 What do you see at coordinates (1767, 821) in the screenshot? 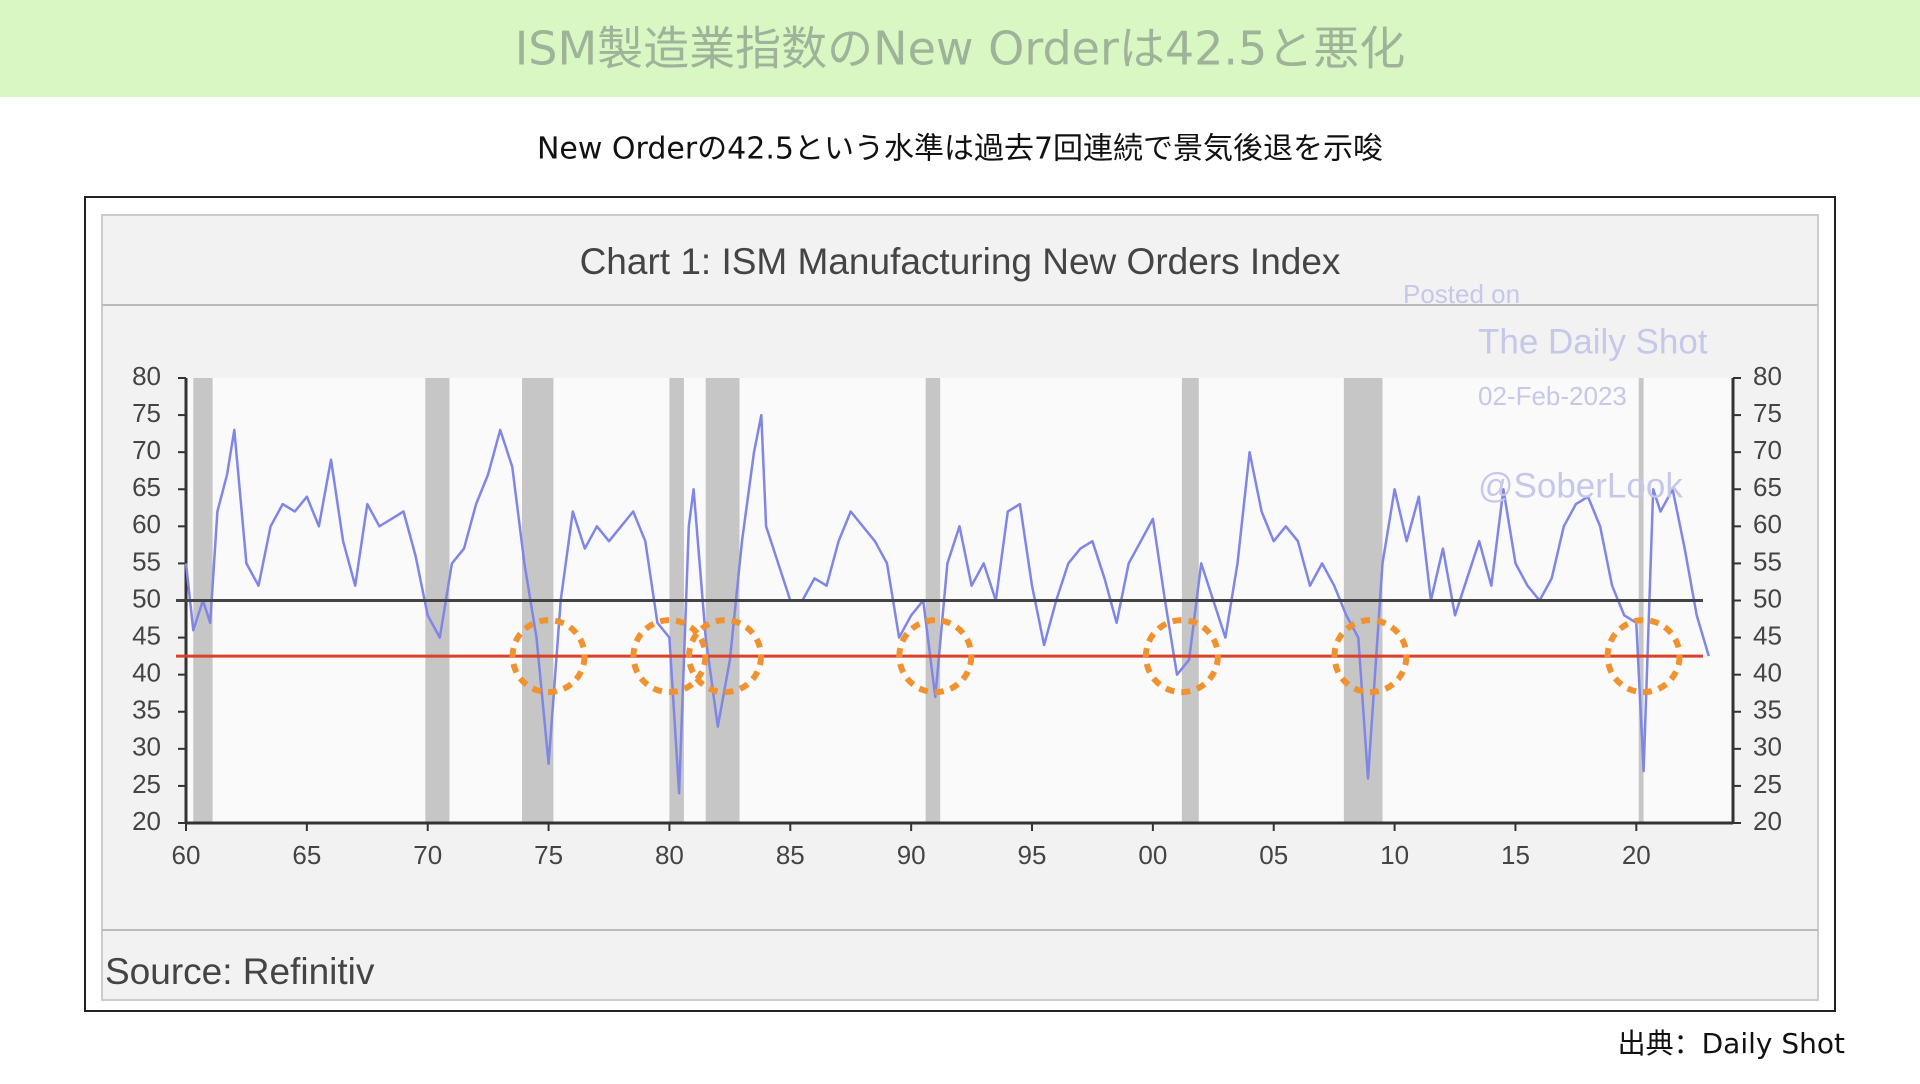
I see `y2-tick-label: 20` at bounding box center [1767, 821].